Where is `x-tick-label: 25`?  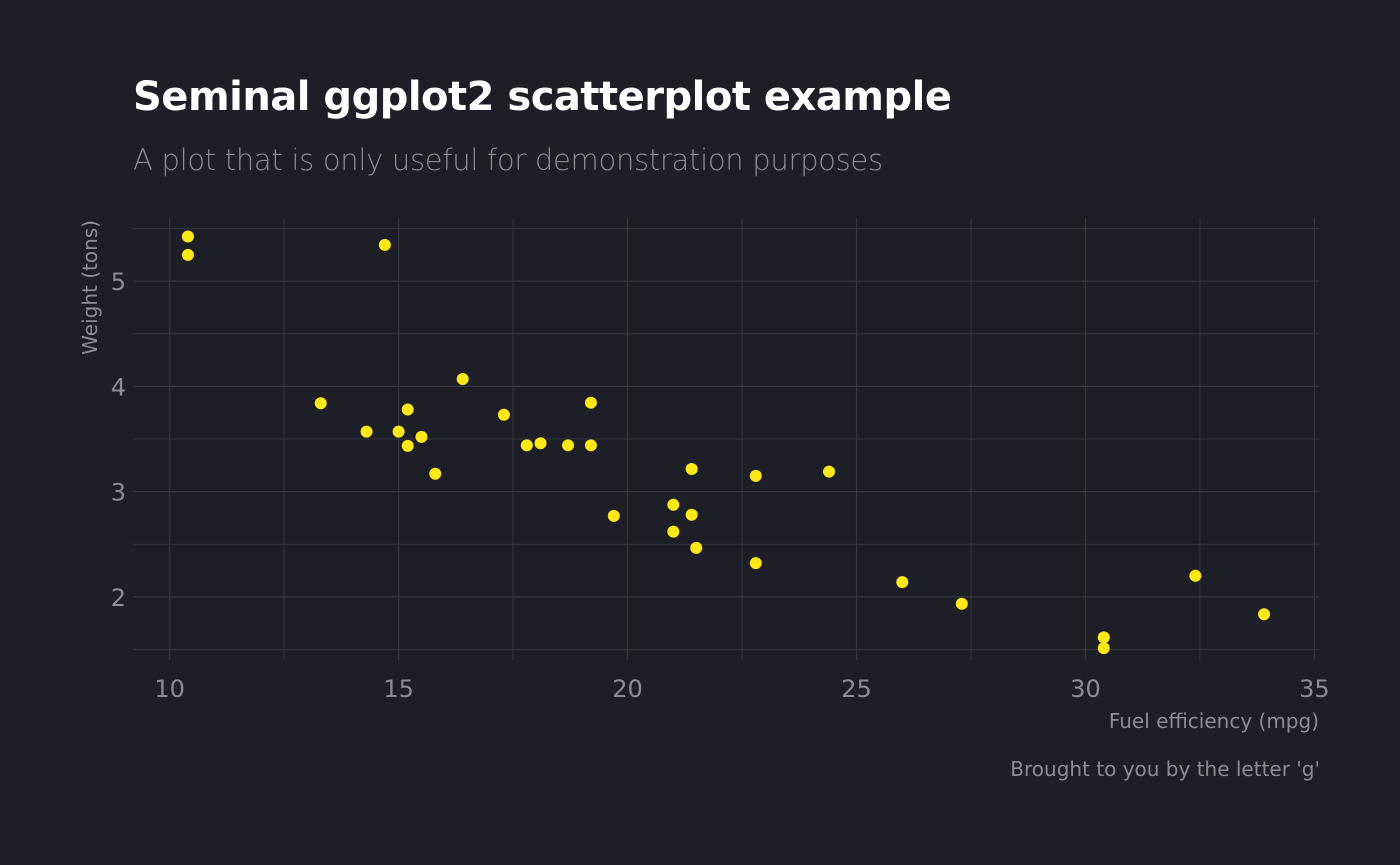
x-tick-label: 25 is located at coordinates (856, 689).